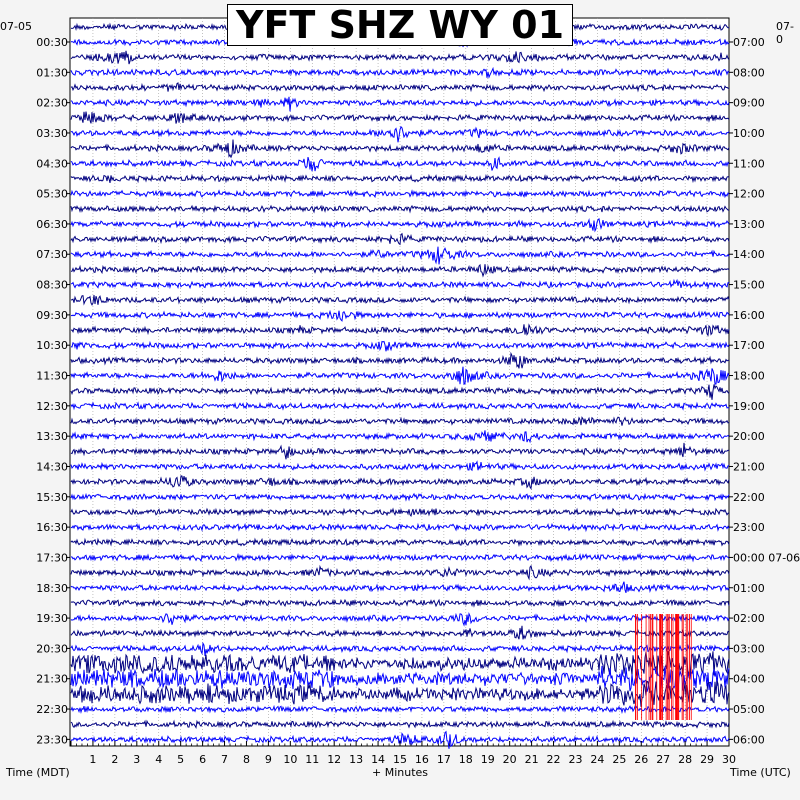 This screenshot has width=800, height=800. What do you see at coordinates (52, 72) in the screenshot?
I see `left-time-label: 01:30` at bounding box center [52, 72].